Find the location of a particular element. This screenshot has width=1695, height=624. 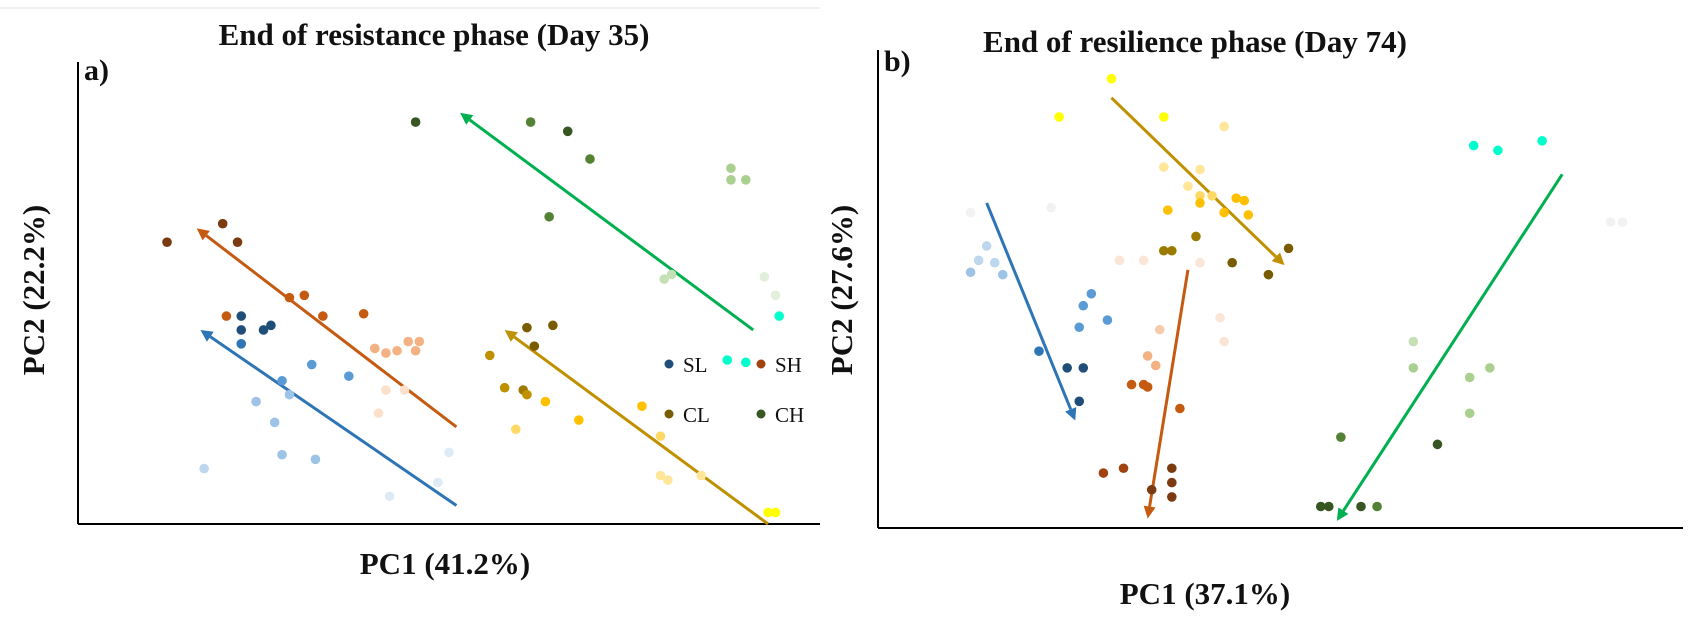

legend-marker-ch is located at coordinates (761, 414).